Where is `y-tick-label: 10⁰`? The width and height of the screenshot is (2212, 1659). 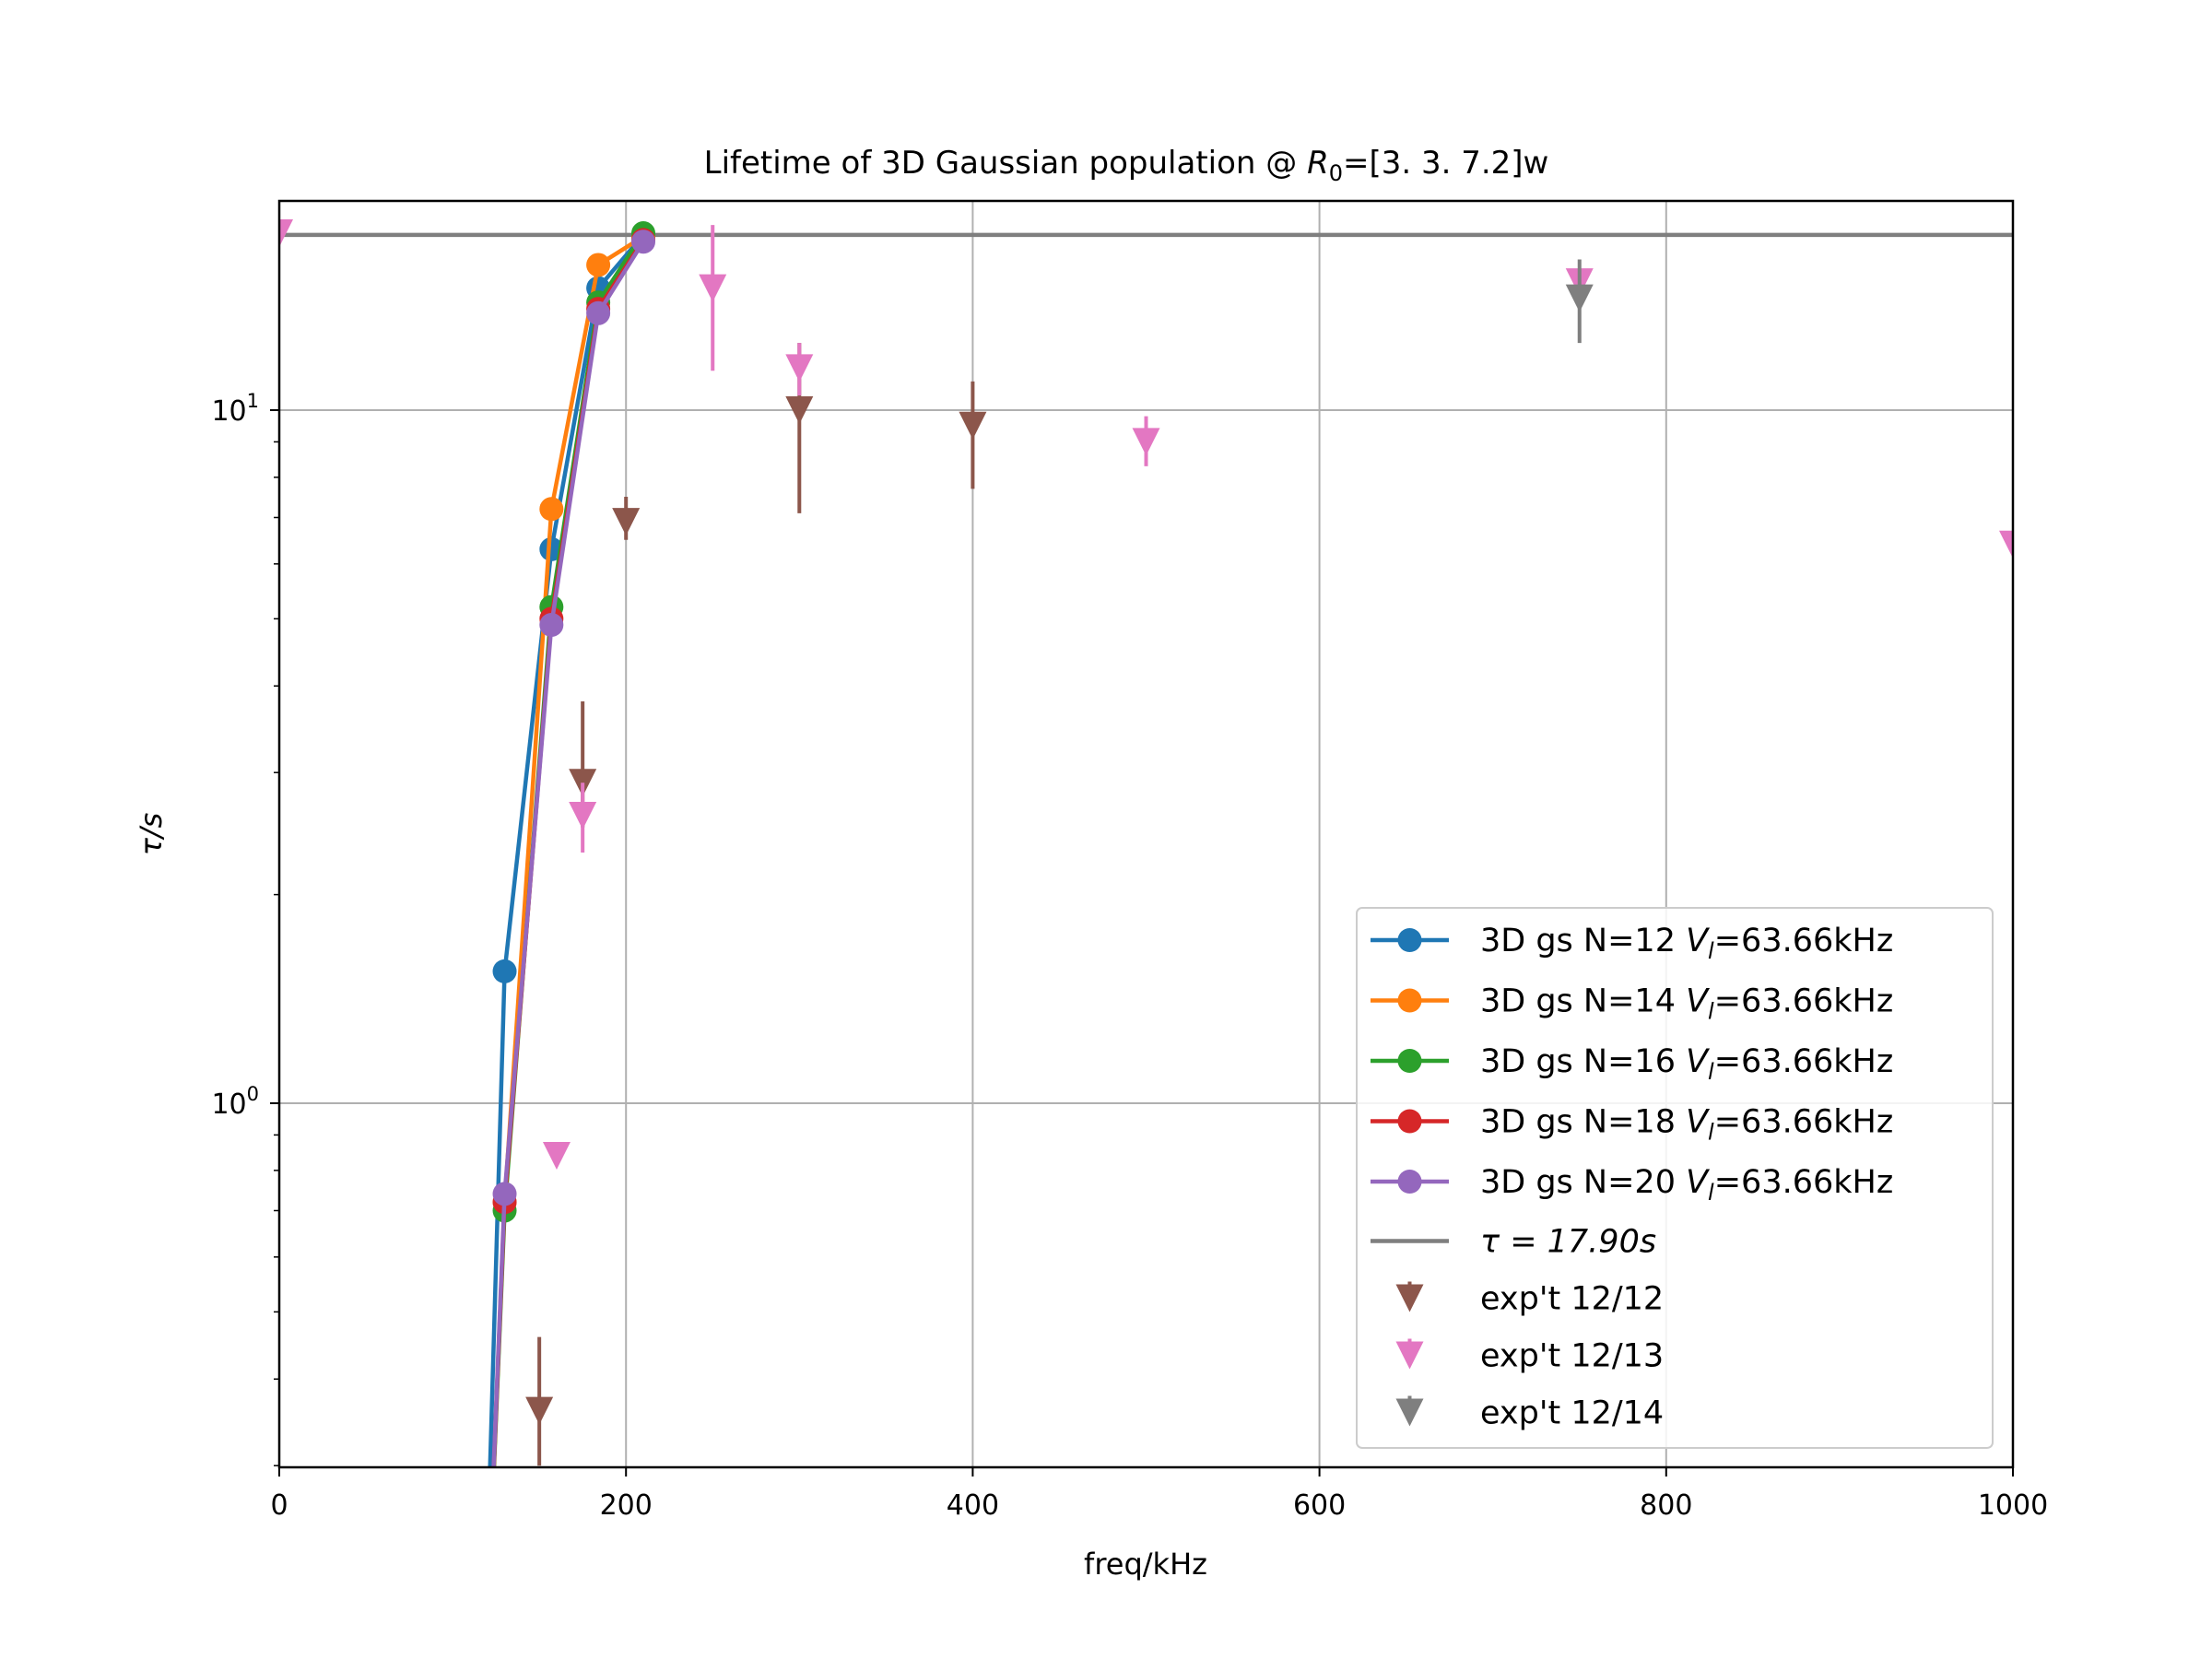
y-tick-label: 10⁰ is located at coordinates (235, 1102).